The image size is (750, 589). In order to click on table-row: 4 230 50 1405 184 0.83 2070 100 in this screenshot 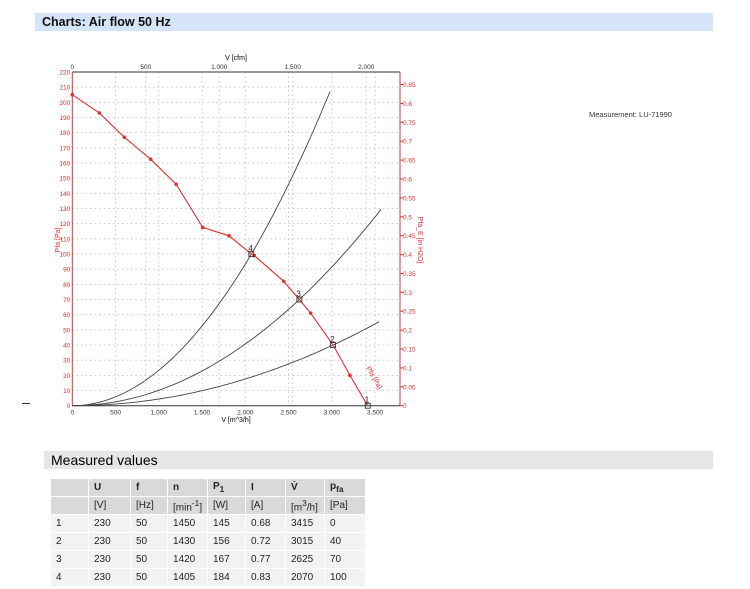, I will do `click(208, 577)`.